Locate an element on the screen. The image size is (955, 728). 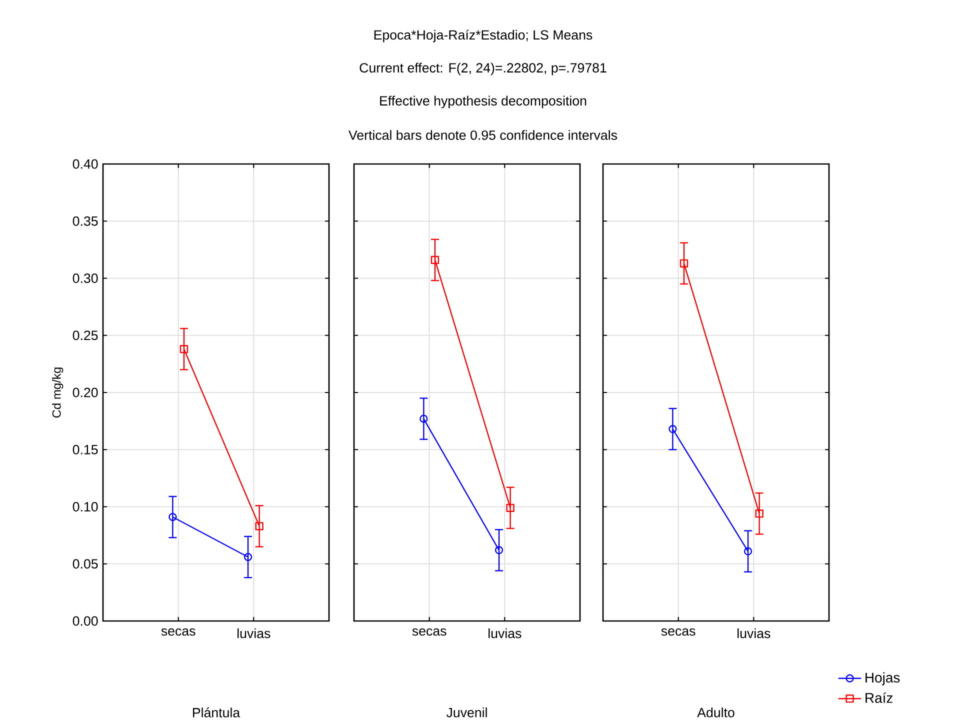
x-axis-title: Adulto is located at coordinates (715, 713).